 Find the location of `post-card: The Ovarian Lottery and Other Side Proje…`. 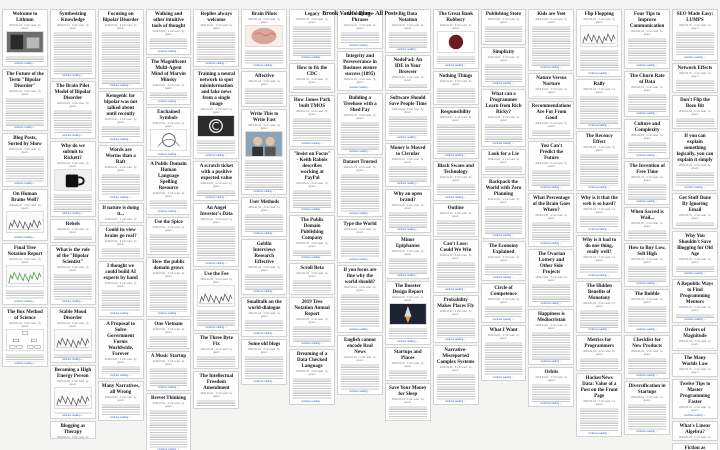

post-card: The Ovarian Lottery and Other Side Proje… is located at coordinates (551, 278).